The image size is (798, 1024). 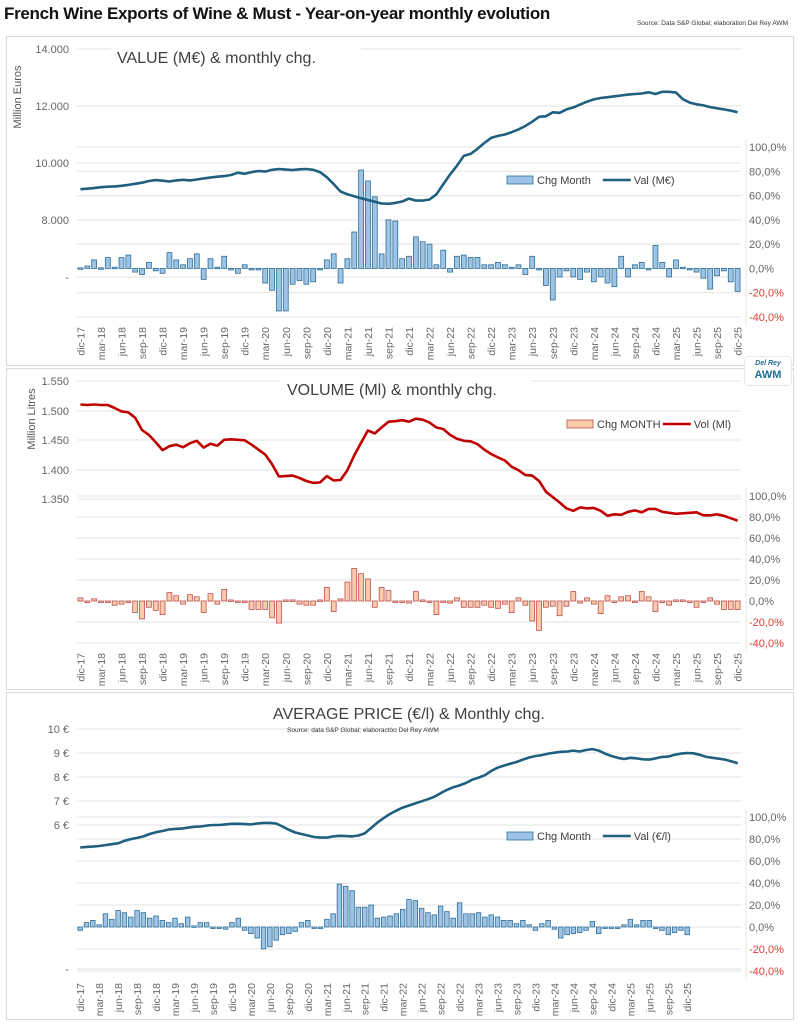 What do you see at coordinates (271, 998) in the screenshot?
I see `x-tick-label: jun-20` at bounding box center [271, 998].